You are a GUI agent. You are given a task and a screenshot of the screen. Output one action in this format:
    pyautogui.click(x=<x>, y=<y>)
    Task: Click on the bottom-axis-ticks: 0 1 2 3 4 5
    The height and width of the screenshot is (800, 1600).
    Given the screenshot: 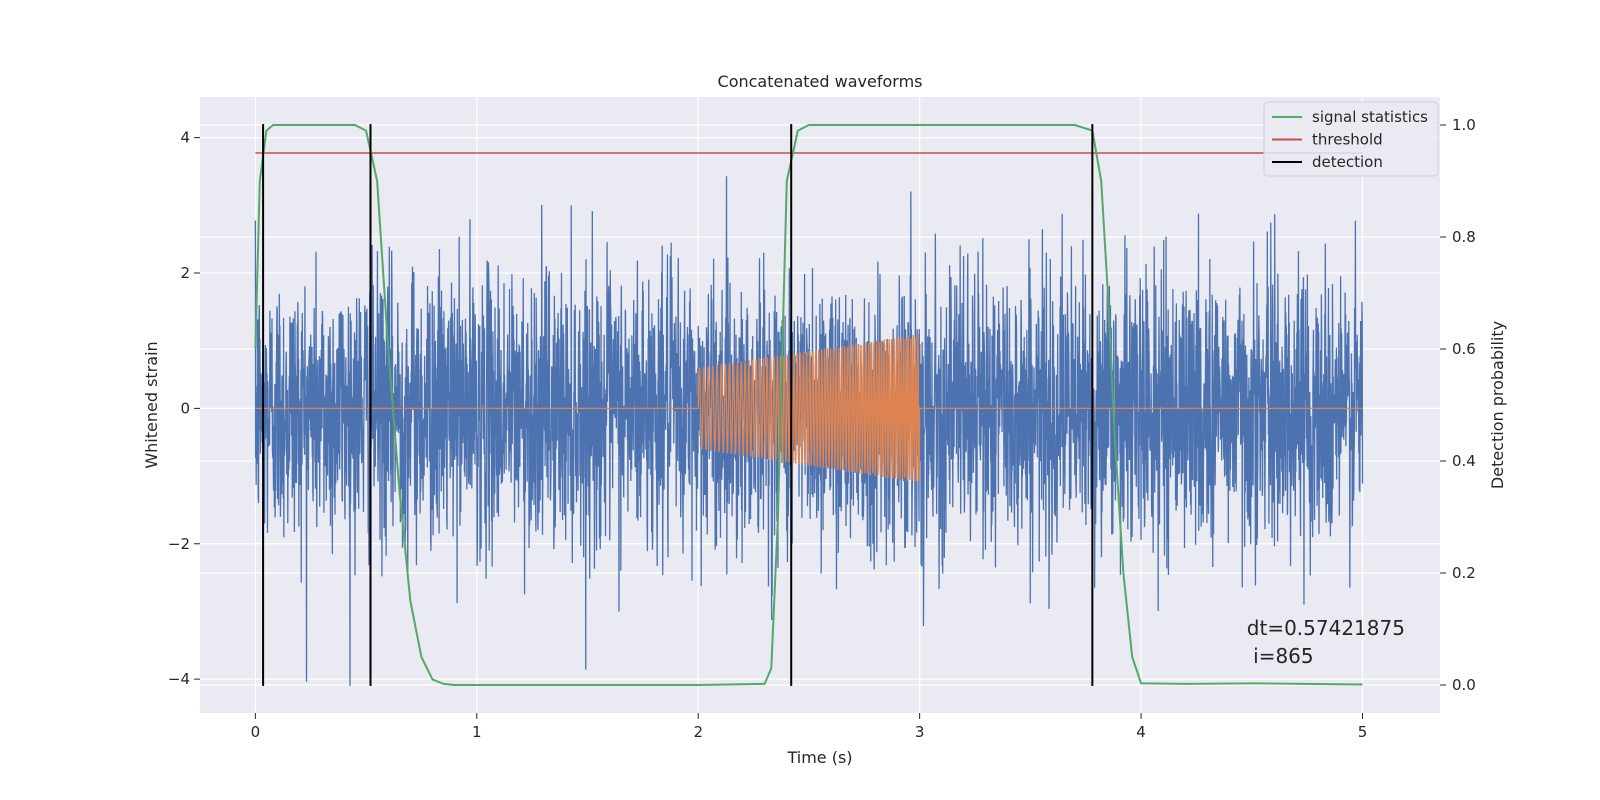 What is the action you would take?
    pyautogui.click(x=809, y=727)
    